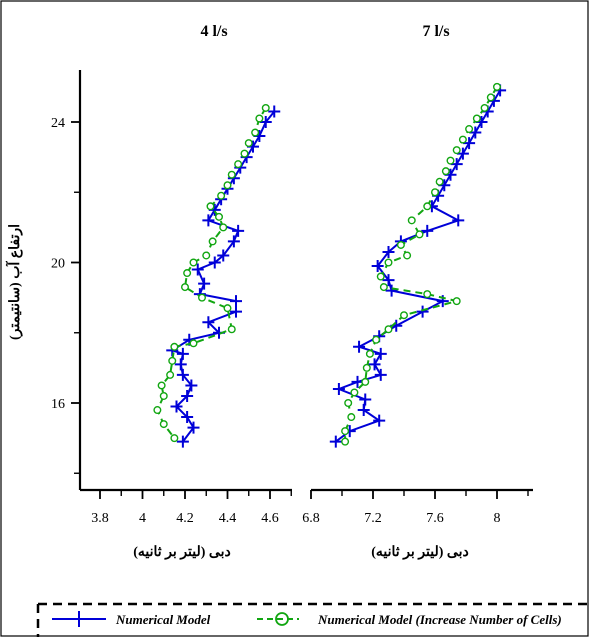  Describe the element at coordinates (282, 619) in the screenshot. I see `legend-circle-marker` at that location.